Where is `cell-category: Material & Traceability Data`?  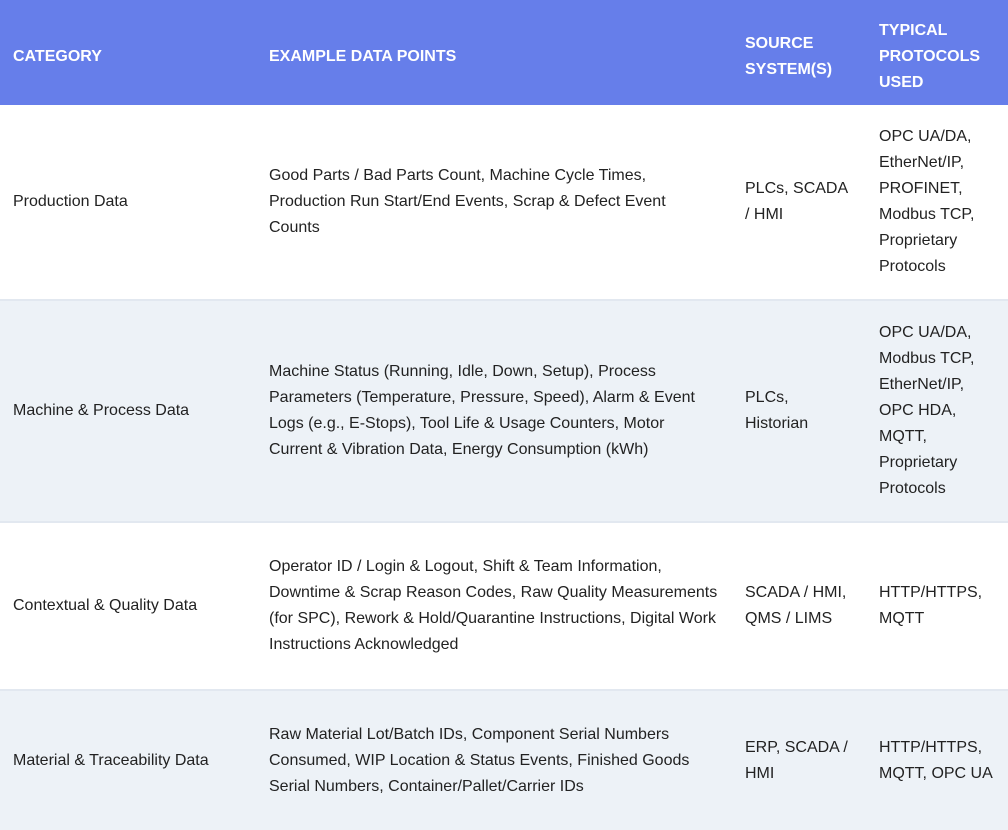
cell-category: Material & Traceability Data is located at coordinates (128, 759).